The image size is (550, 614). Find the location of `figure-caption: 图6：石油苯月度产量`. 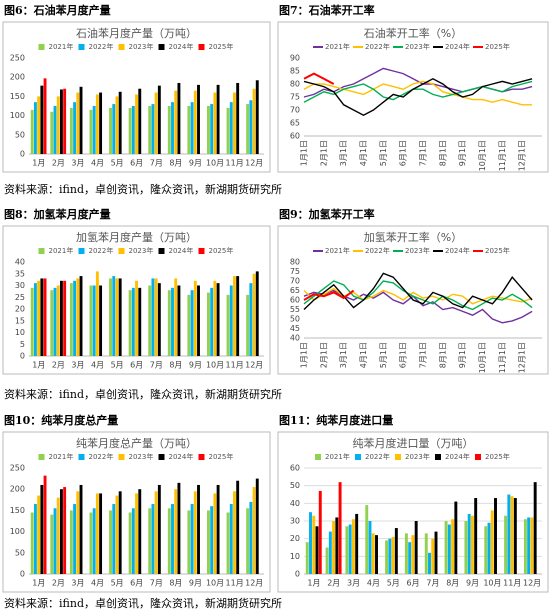

figure-caption: 图6：石油苯月度产量 is located at coordinates (57, 10).